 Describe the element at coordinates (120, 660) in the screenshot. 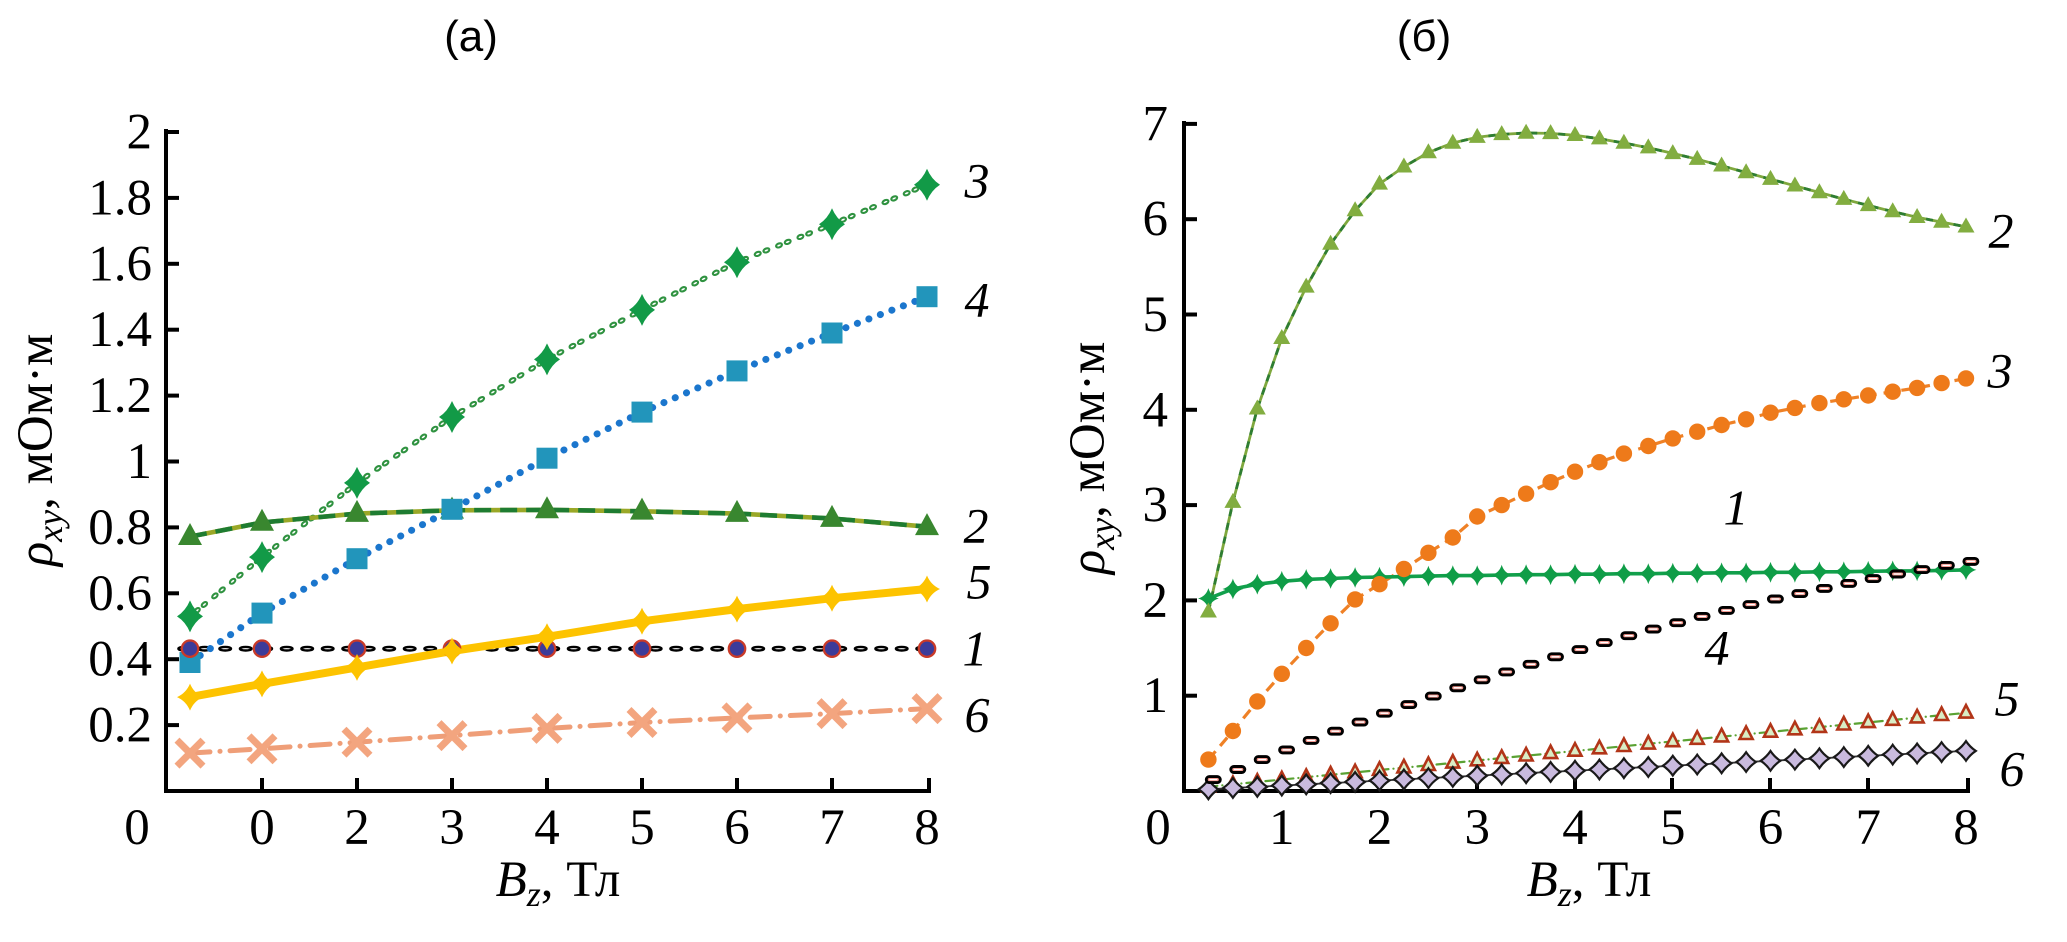

I see `svg-text: 0.4` at that location.